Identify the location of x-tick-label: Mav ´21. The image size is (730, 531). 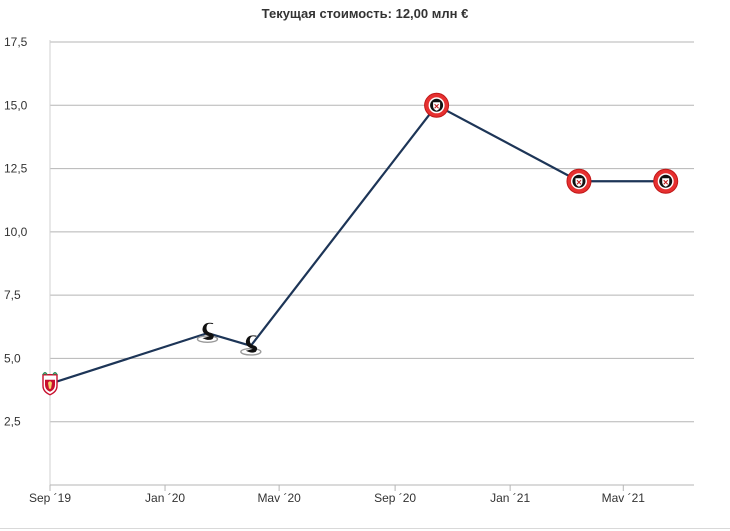
(624, 498).